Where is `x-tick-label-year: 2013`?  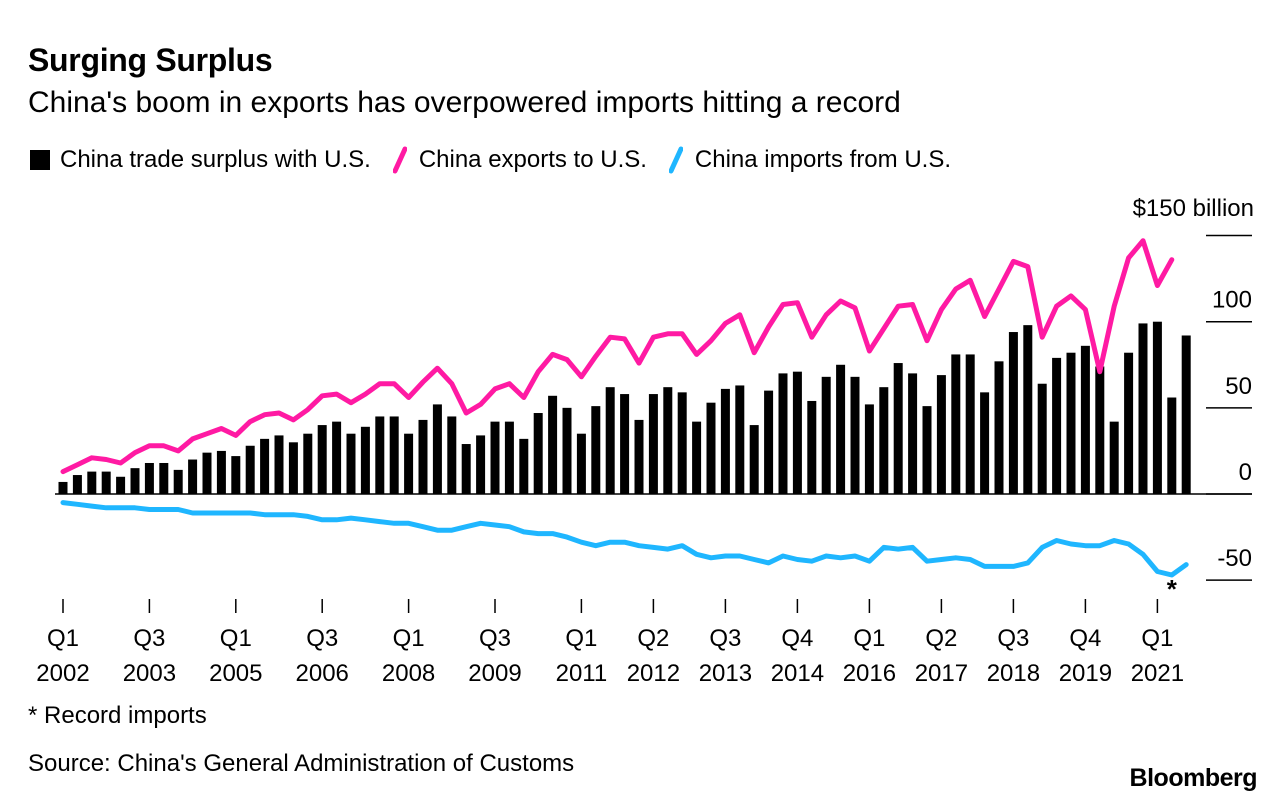
x-tick-label-year: 2013 is located at coordinates (725, 673).